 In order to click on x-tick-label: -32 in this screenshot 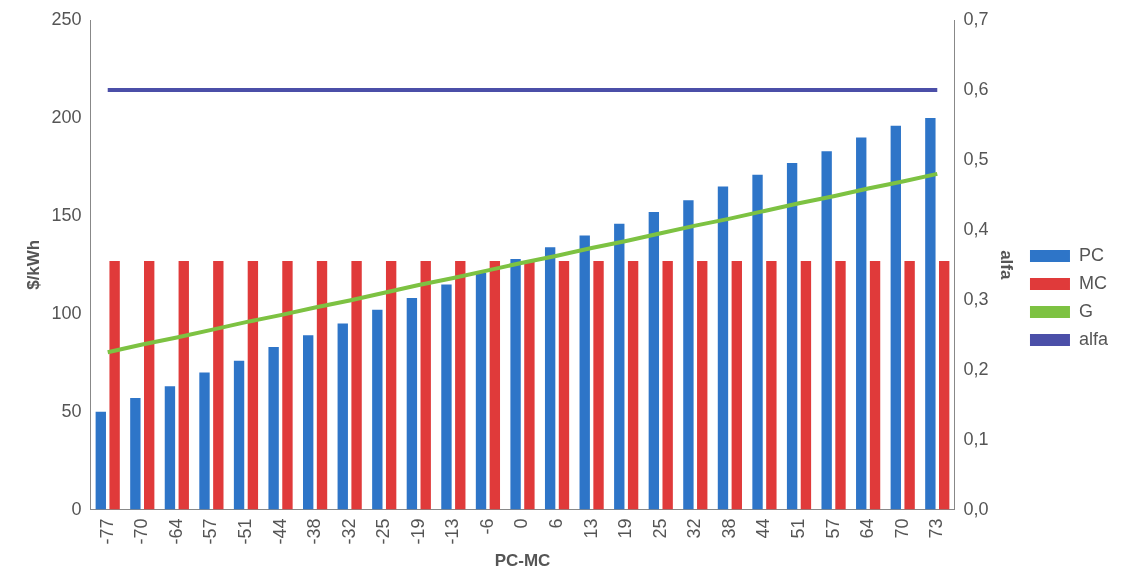, I will do `click(348, 531)`.